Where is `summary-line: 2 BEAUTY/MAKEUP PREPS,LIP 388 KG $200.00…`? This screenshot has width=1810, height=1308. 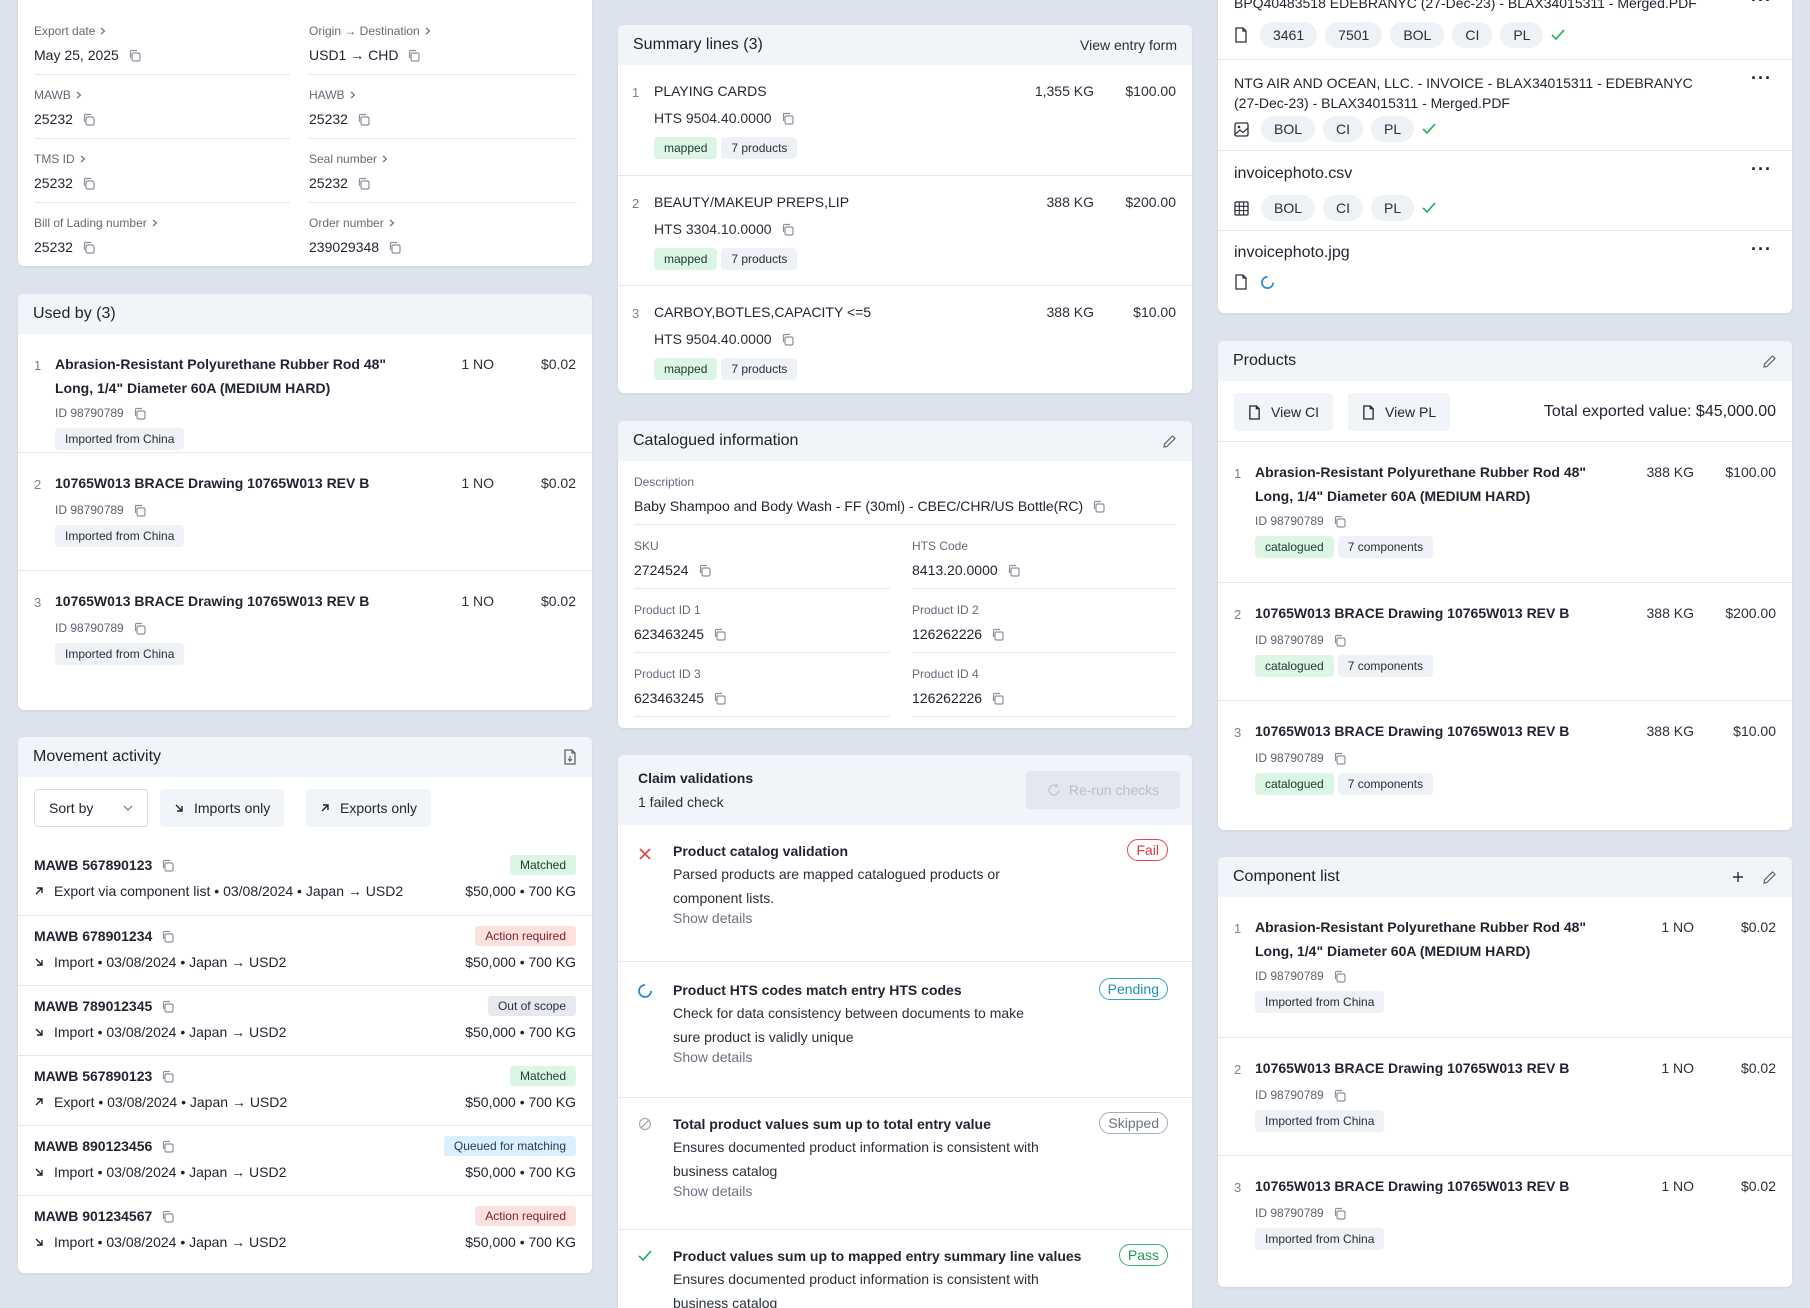 summary-line: 2 BEAUTY/MAKEUP PREPS,LIP 388 KG $200.00… is located at coordinates (905, 230).